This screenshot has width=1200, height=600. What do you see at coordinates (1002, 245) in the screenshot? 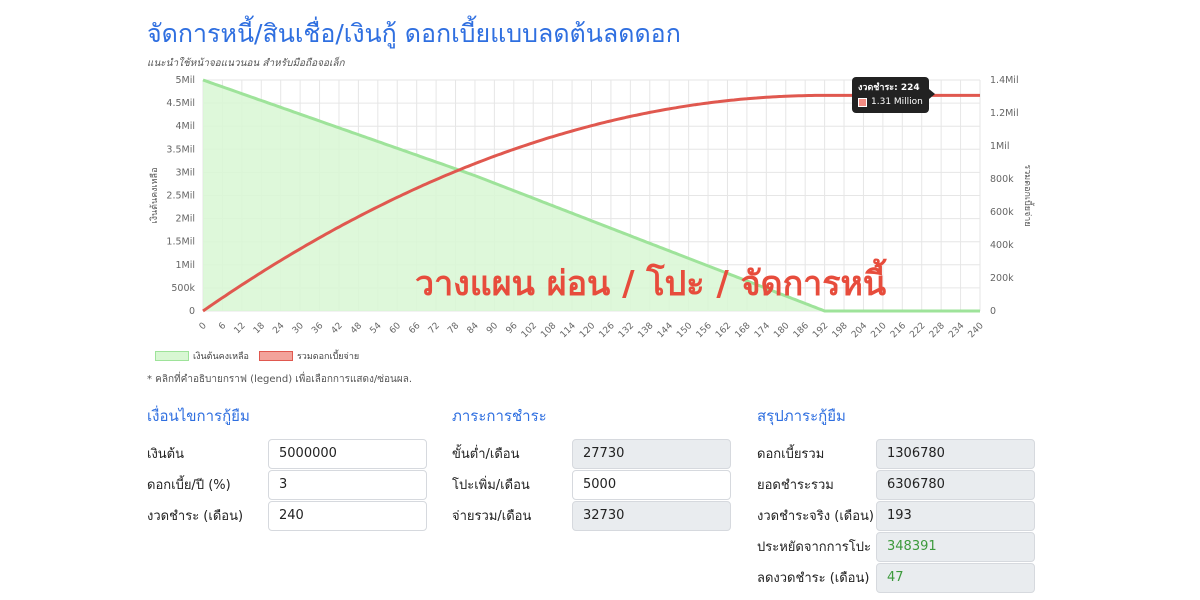
I see `y-right-tick-label: 400k` at bounding box center [1002, 245].